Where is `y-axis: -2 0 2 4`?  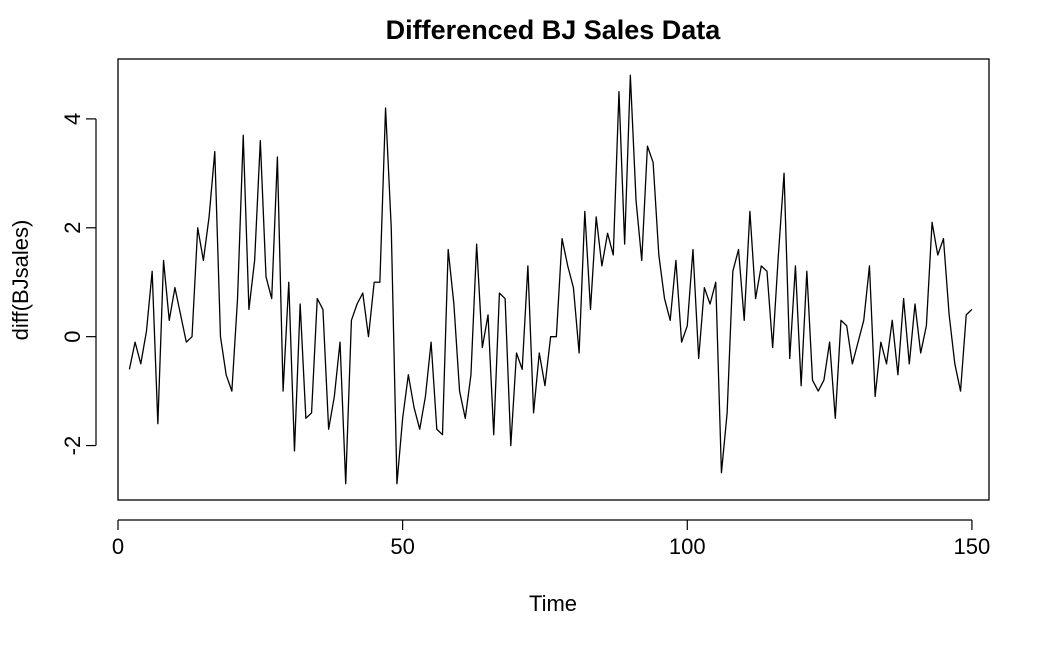
y-axis: -2 0 2 4 is located at coordinates (78, 284).